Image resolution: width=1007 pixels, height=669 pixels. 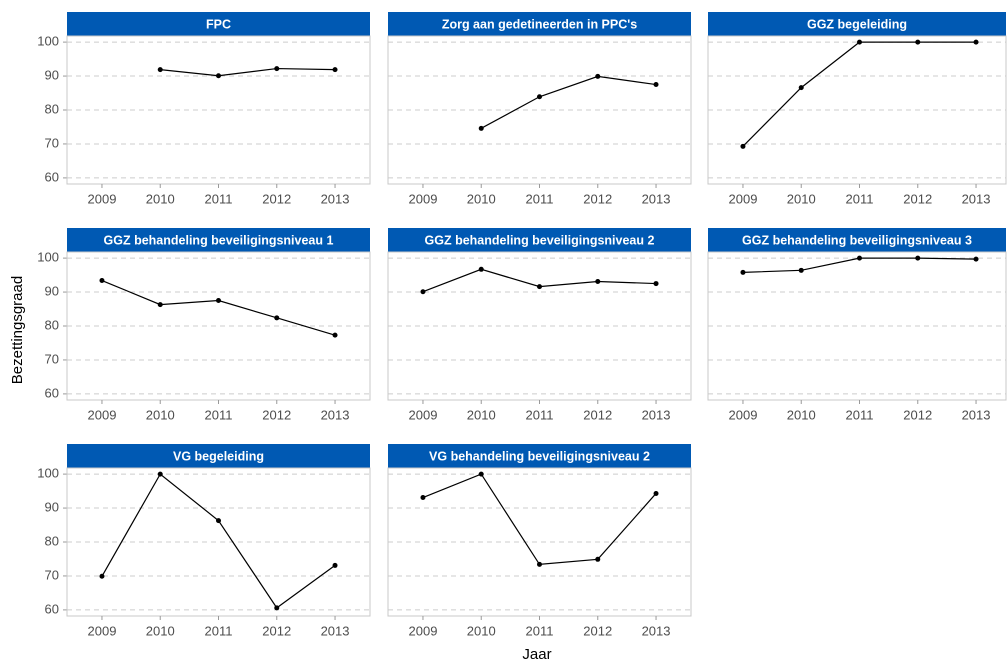 I want to click on panel-title: VG begeleiding, so click(x=218, y=456).